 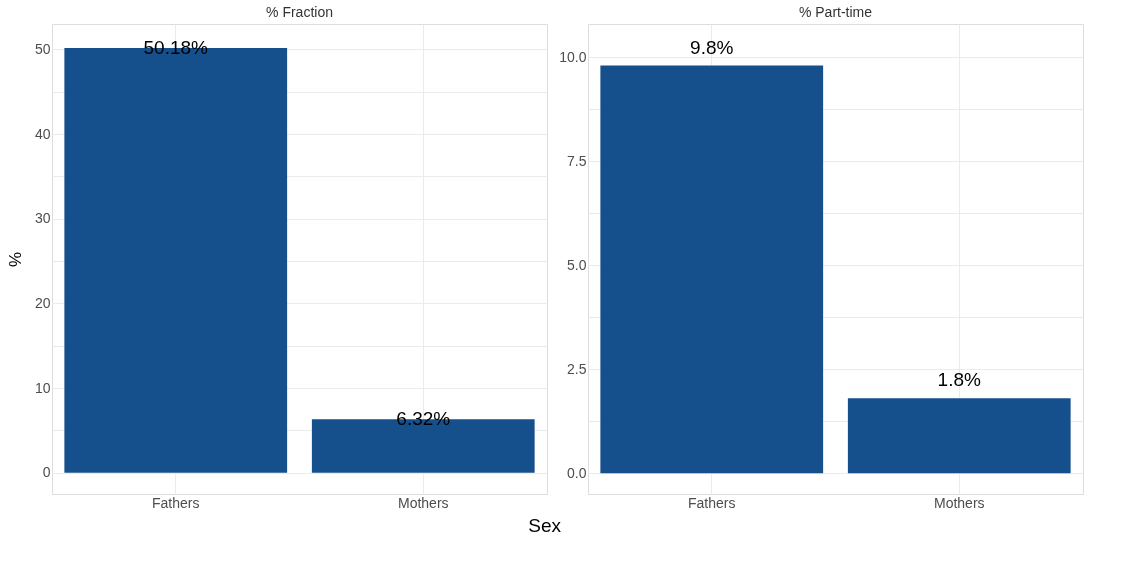 I want to click on y-tick-label: 2.5, so click(x=577, y=368).